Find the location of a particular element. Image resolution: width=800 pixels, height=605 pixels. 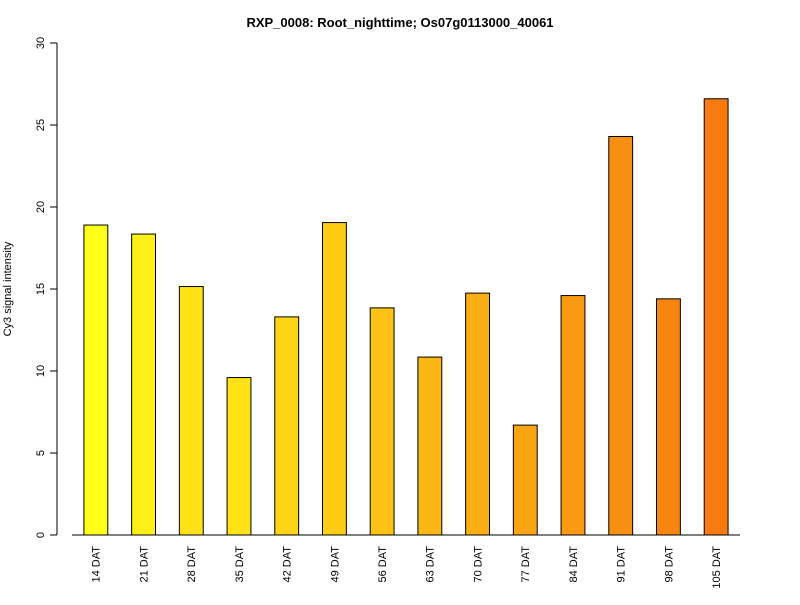

bar-35-dat is located at coordinates (239, 456).